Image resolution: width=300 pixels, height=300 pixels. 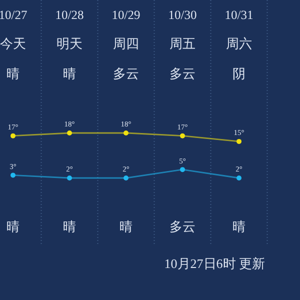 What do you see at coordinates (214, 263) in the screenshot?
I see `text: 10月27日6时 更新` at bounding box center [214, 263].